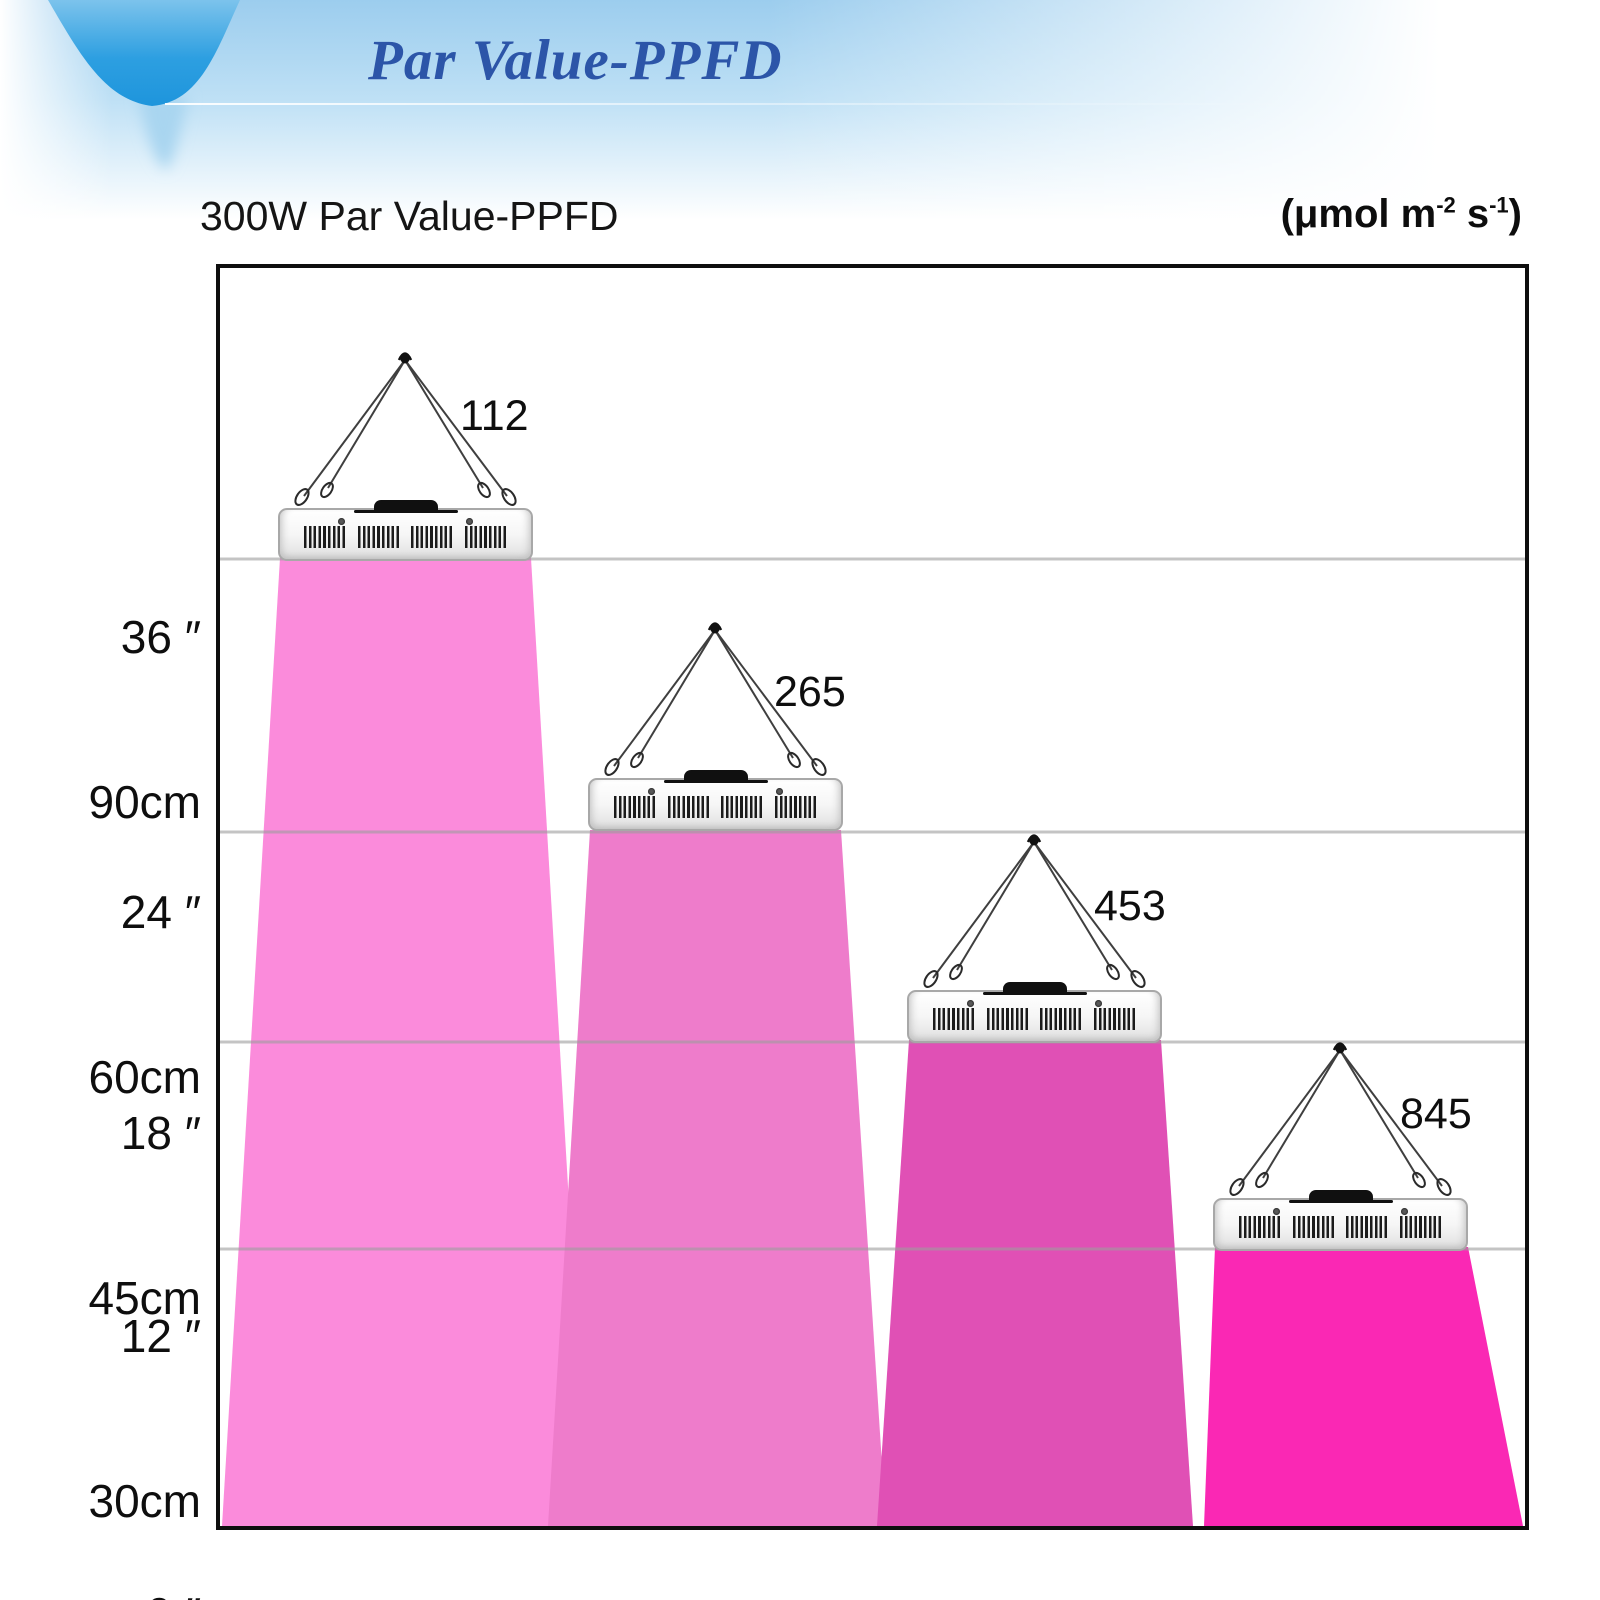  I want to click on unit-superscript: -1, so click(1499, 205).